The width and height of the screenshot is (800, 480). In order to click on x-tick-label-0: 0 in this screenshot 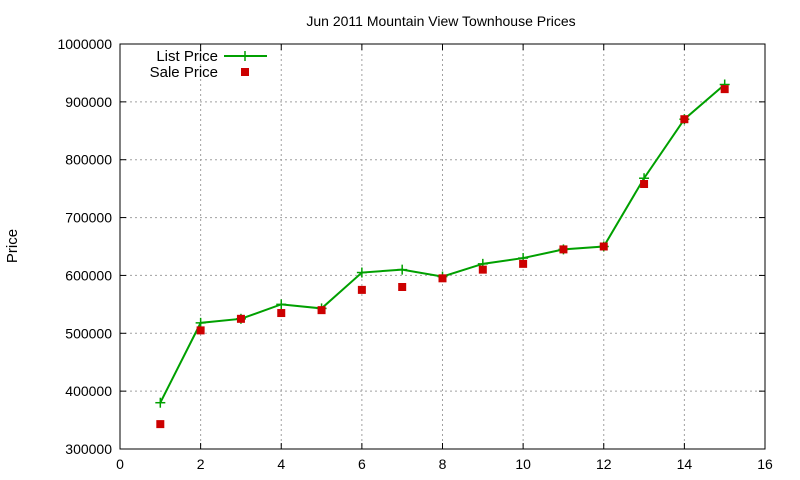, I will do `click(120, 464)`.